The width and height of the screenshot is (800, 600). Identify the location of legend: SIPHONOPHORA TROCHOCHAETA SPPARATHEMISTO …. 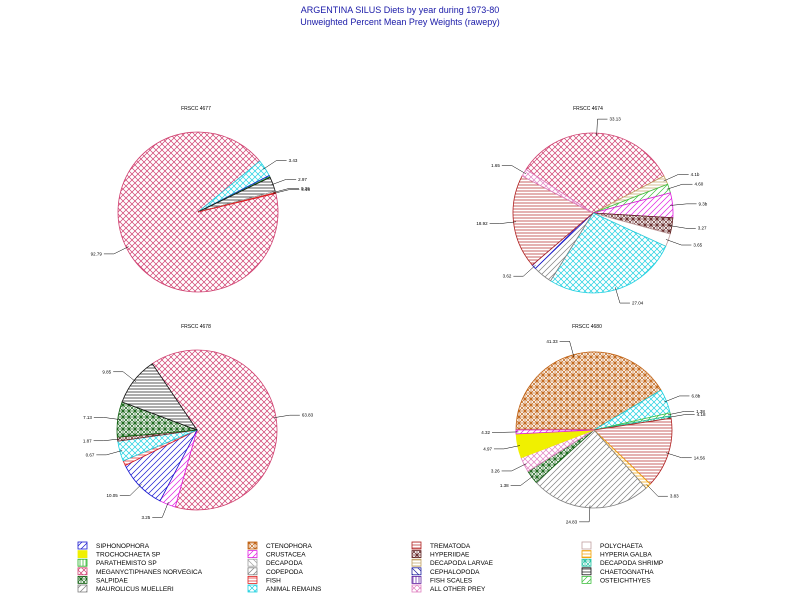
(370, 567).